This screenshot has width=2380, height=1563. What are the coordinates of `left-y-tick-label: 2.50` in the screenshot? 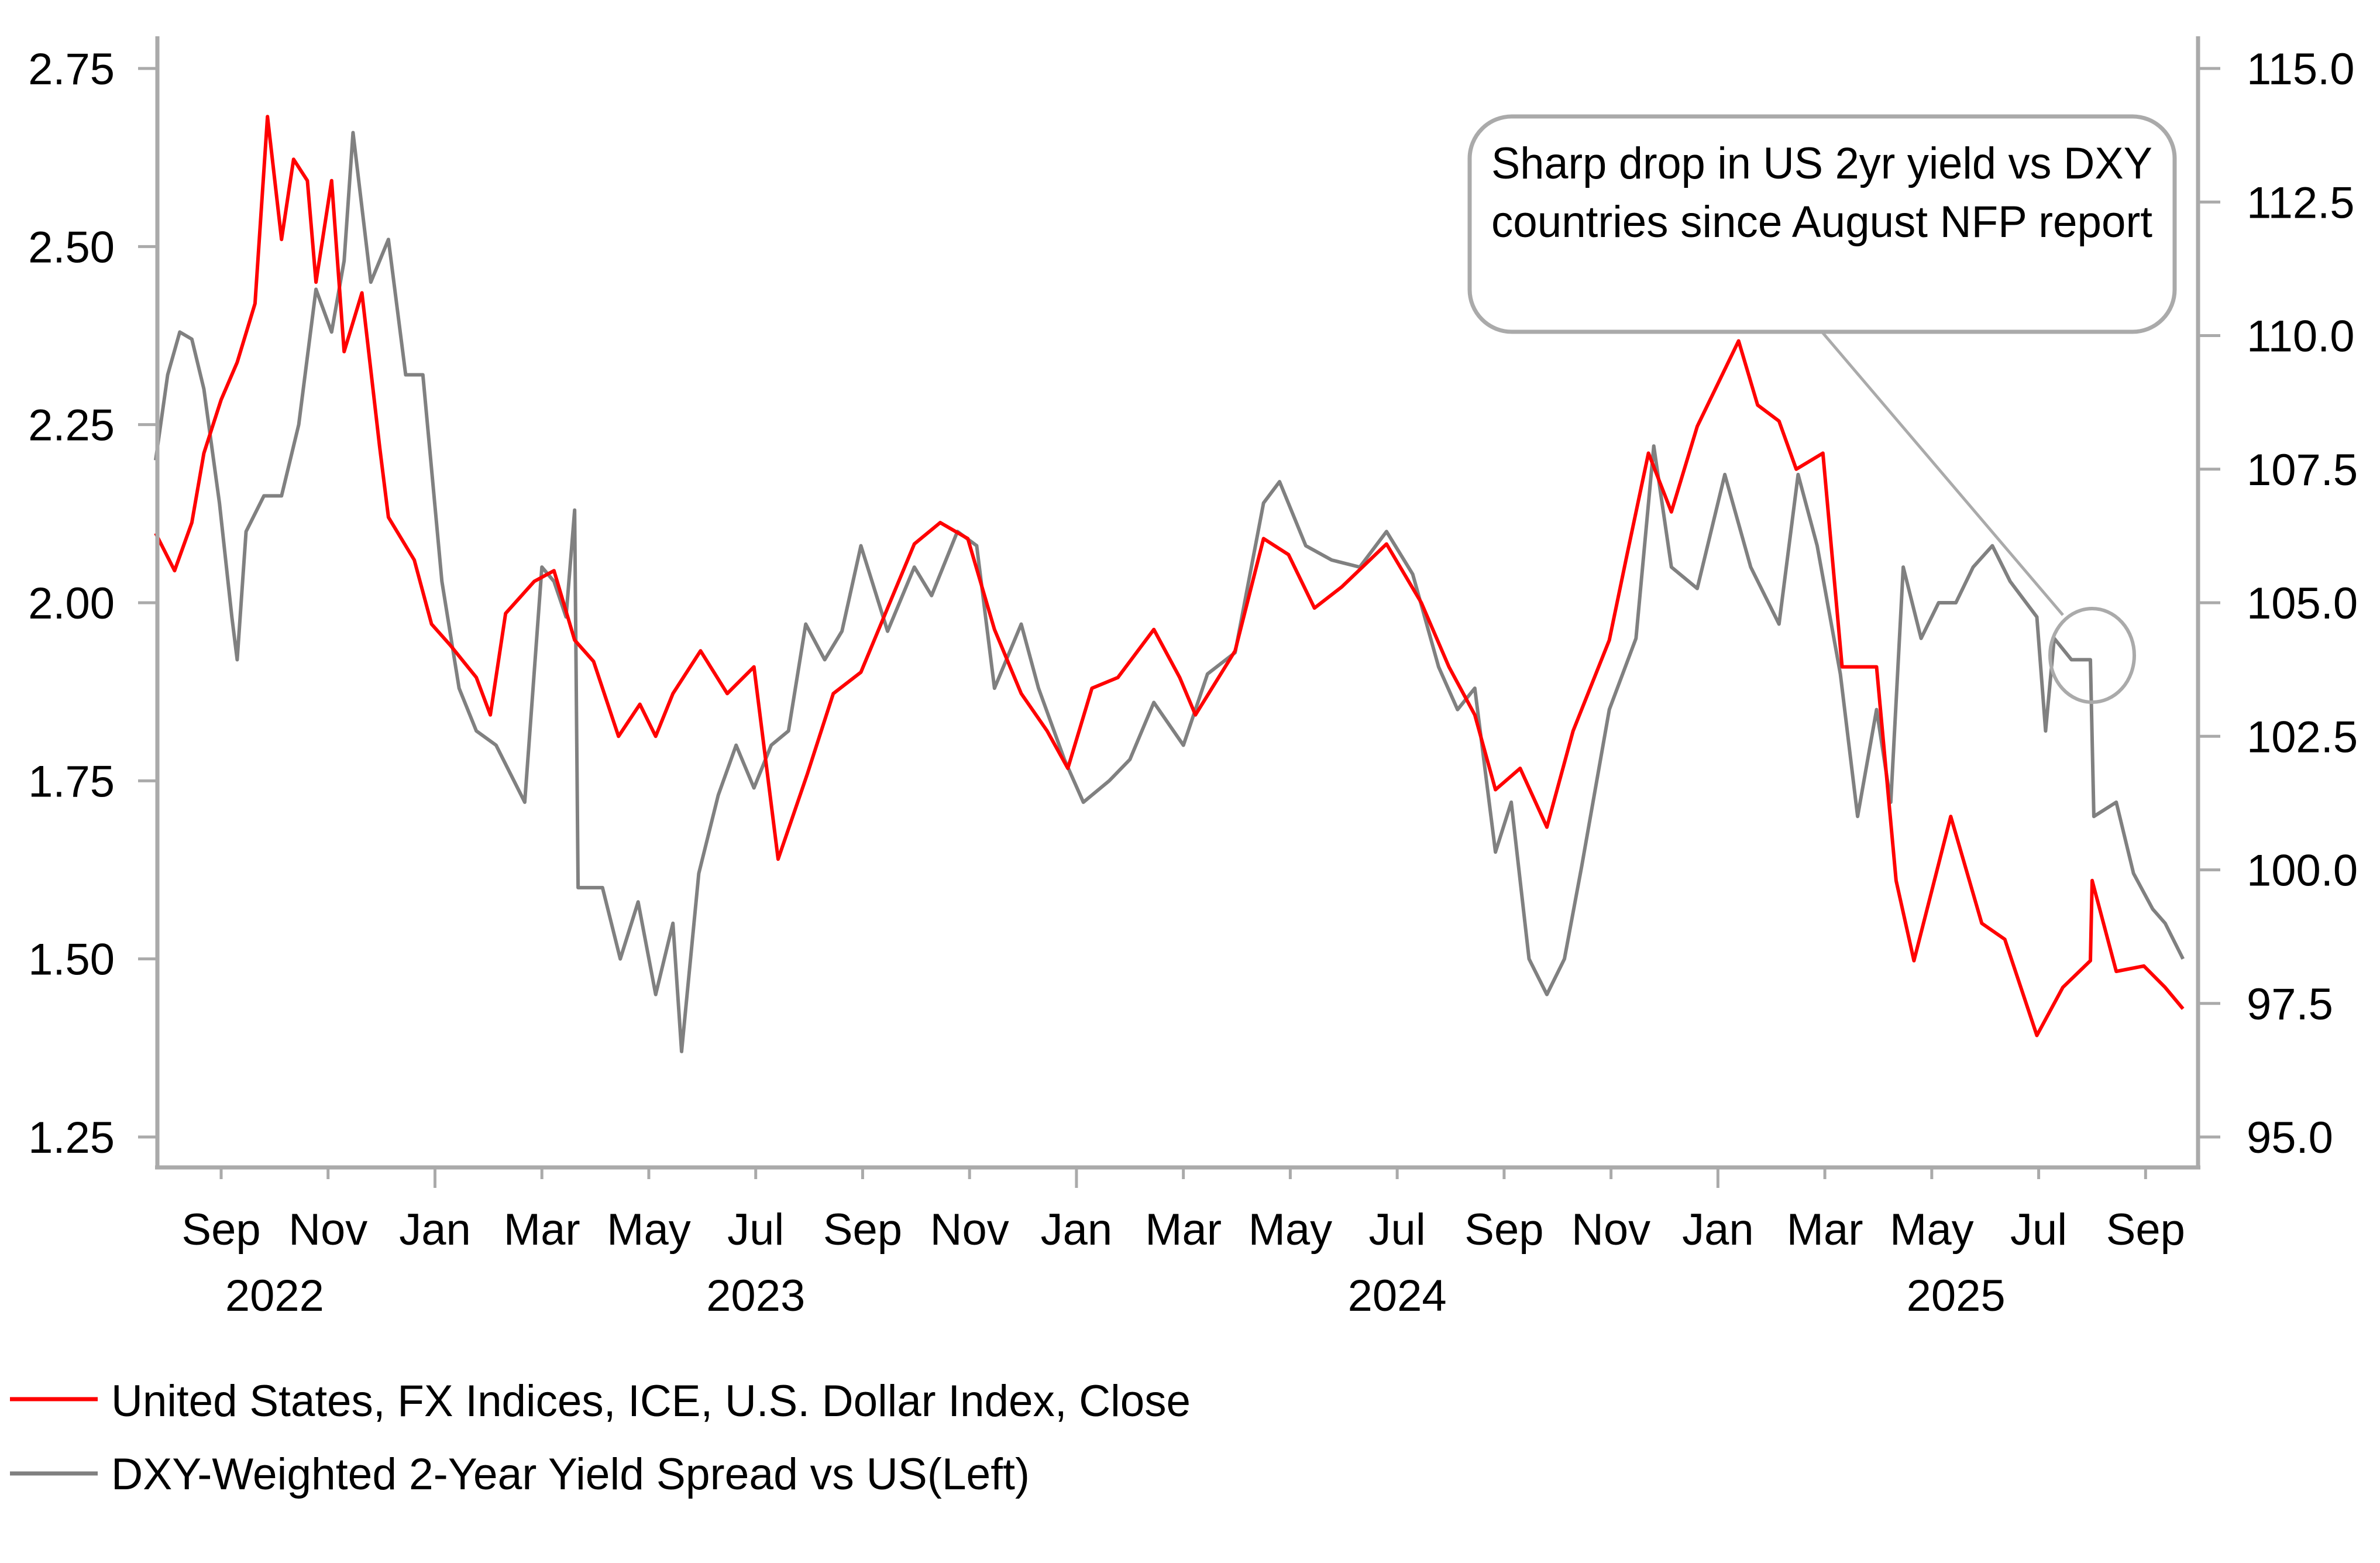 It's located at (71, 247).